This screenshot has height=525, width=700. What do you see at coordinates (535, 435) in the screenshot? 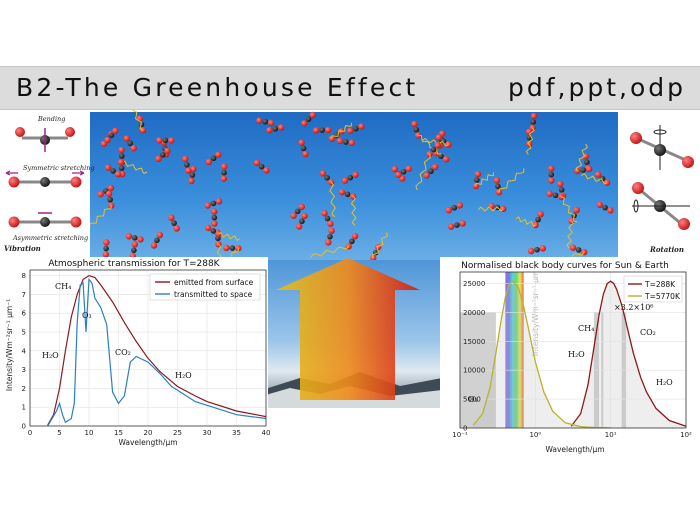
I see `x-tick-label: 10⁰` at bounding box center [535, 435].